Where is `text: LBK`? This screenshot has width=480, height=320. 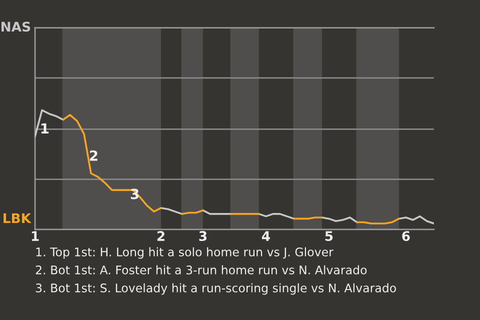 text: LBK is located at coordinates (18, 218).